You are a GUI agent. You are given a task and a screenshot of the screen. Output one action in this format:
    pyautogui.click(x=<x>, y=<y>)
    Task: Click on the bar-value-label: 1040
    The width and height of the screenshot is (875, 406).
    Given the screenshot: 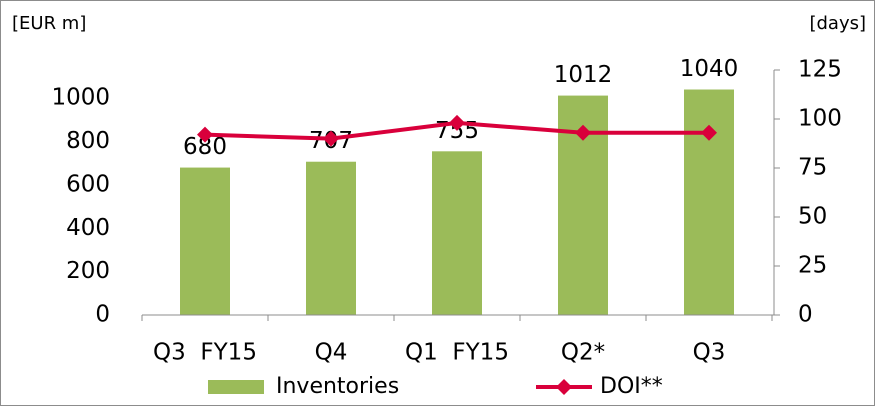 What is the action you would take?
    pyautogui.click(x=709, y=69)
    